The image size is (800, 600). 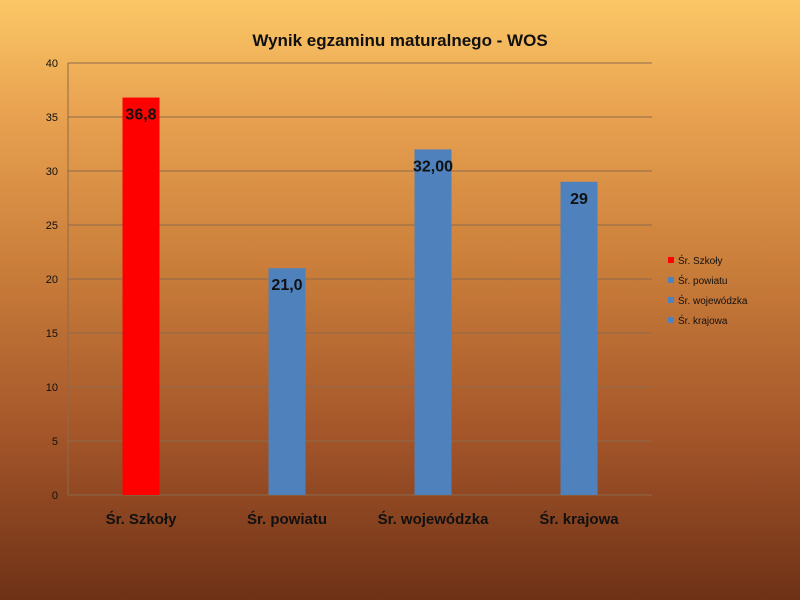 I want to click on y-tick-label: 0, so click(x=55, y=496).